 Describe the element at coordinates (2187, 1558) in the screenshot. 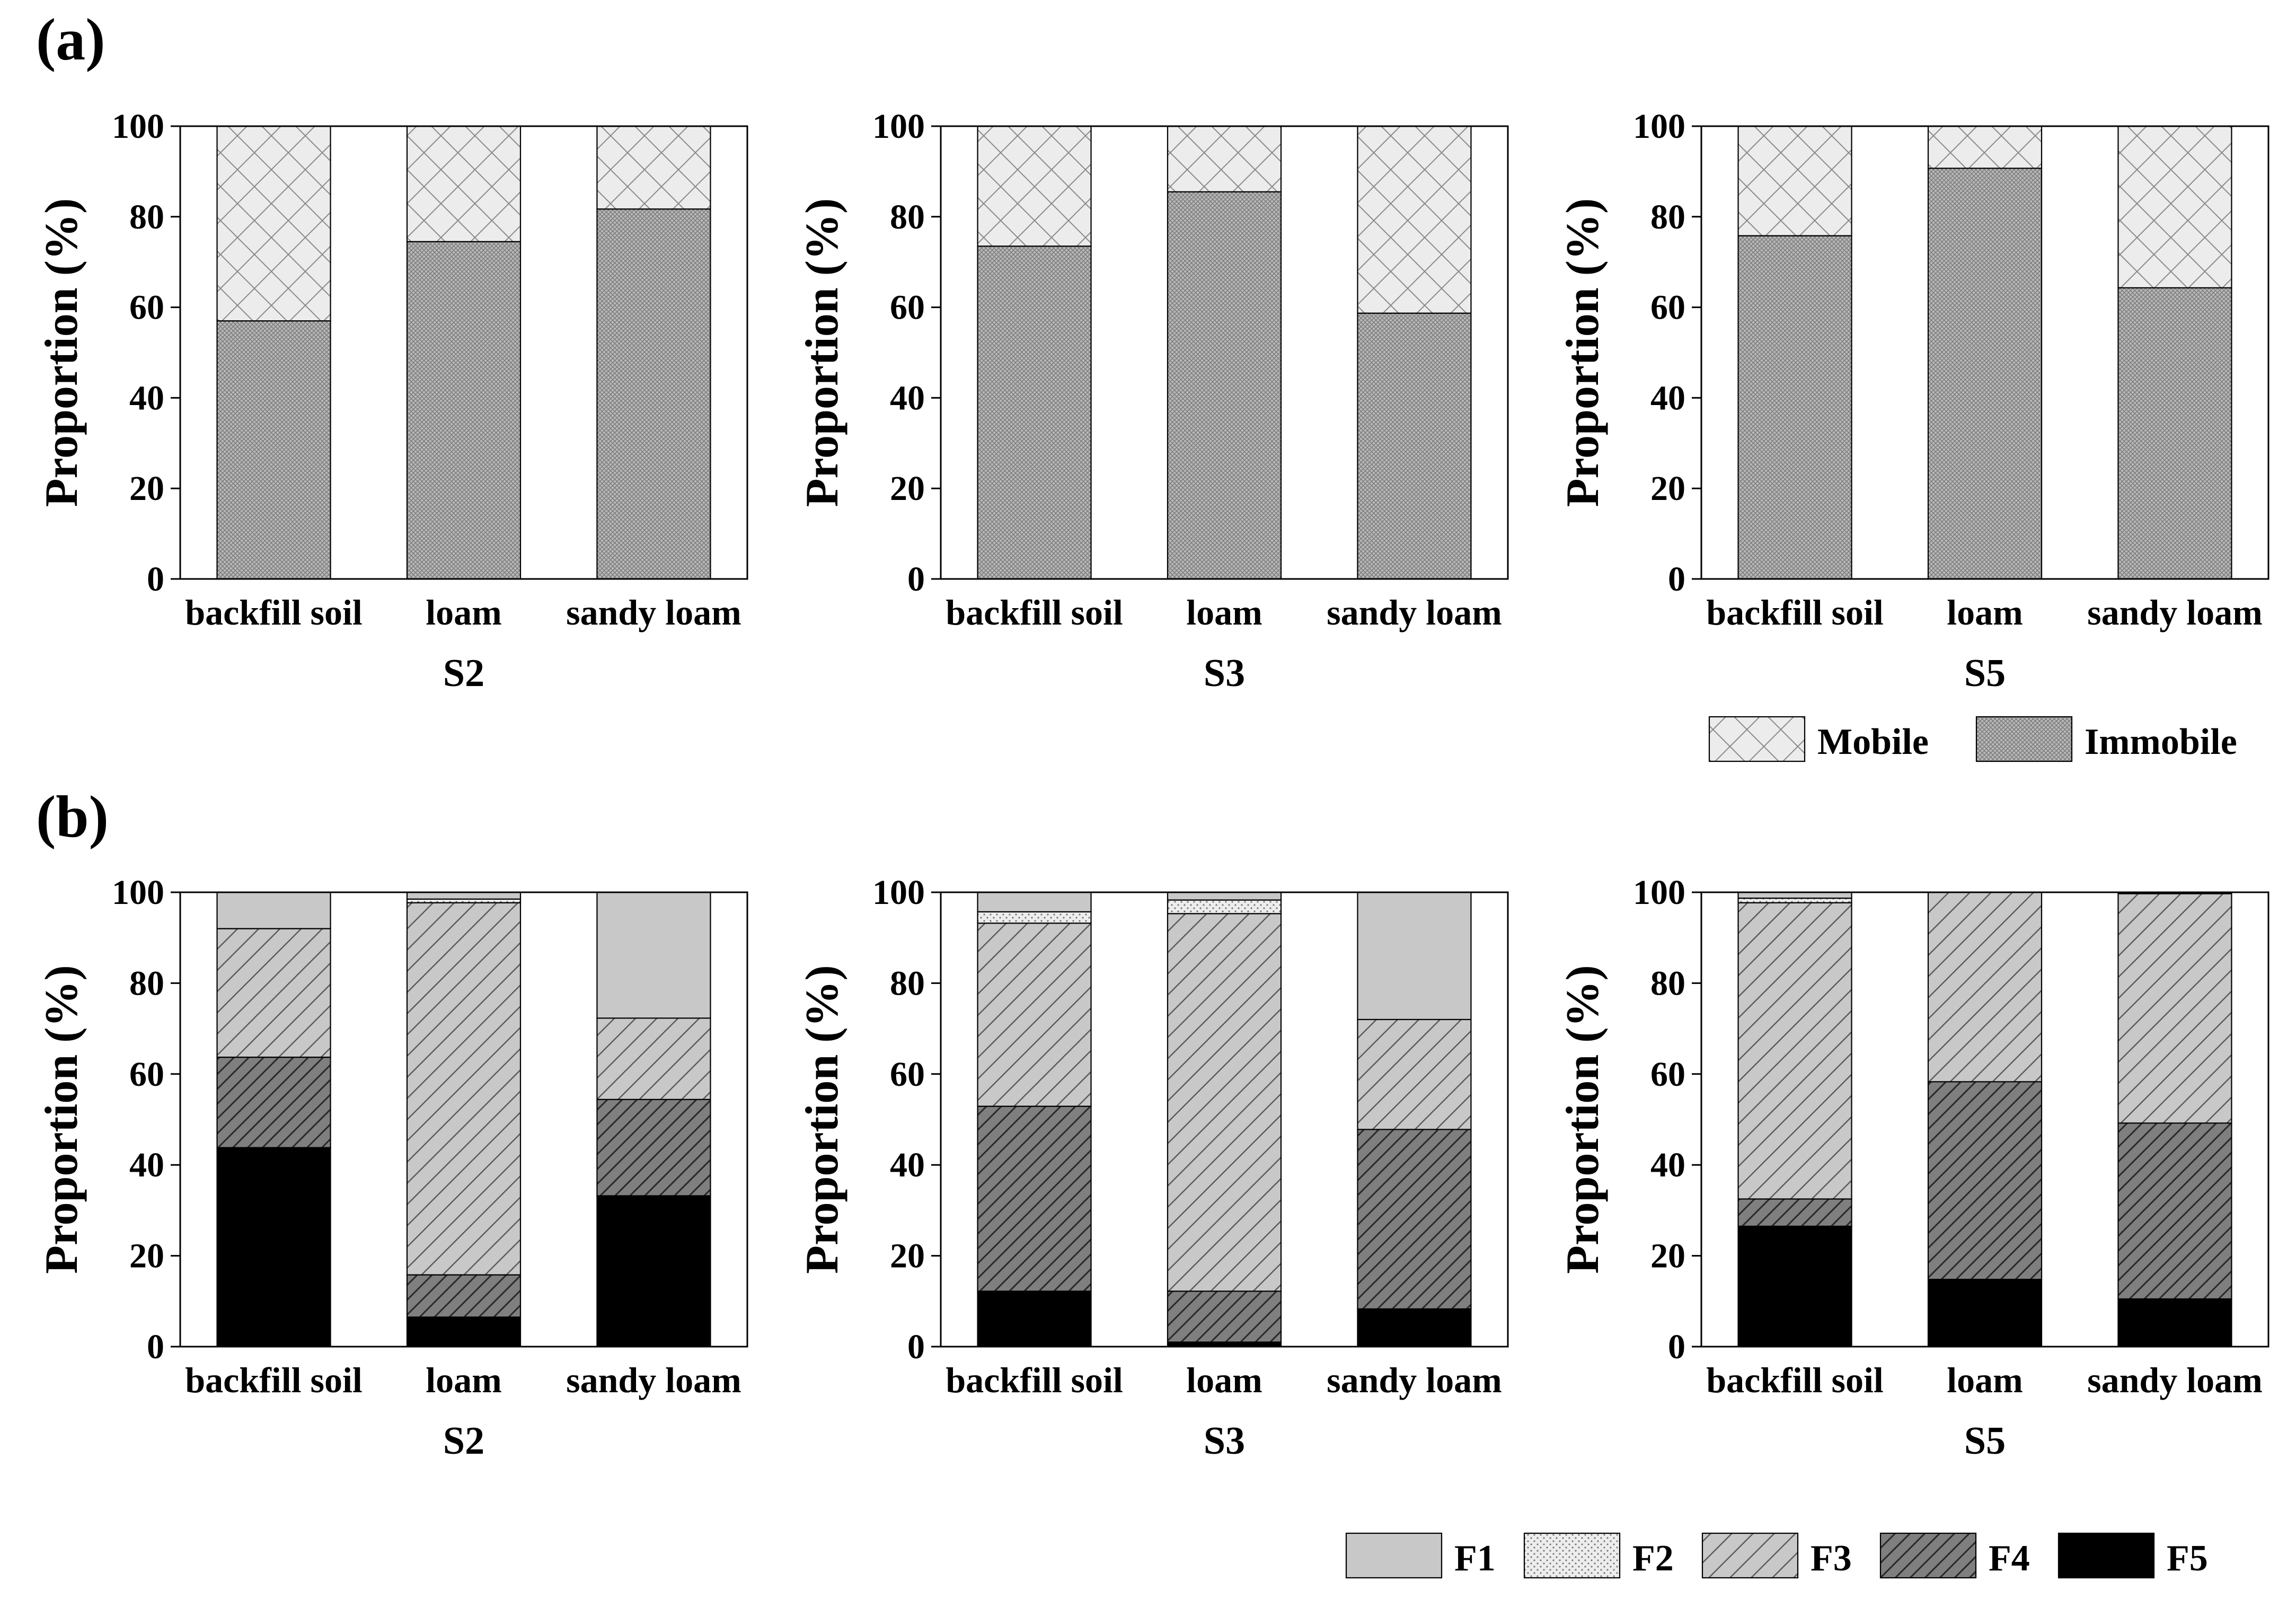

I see `legend-label-f5: F5` at that location.